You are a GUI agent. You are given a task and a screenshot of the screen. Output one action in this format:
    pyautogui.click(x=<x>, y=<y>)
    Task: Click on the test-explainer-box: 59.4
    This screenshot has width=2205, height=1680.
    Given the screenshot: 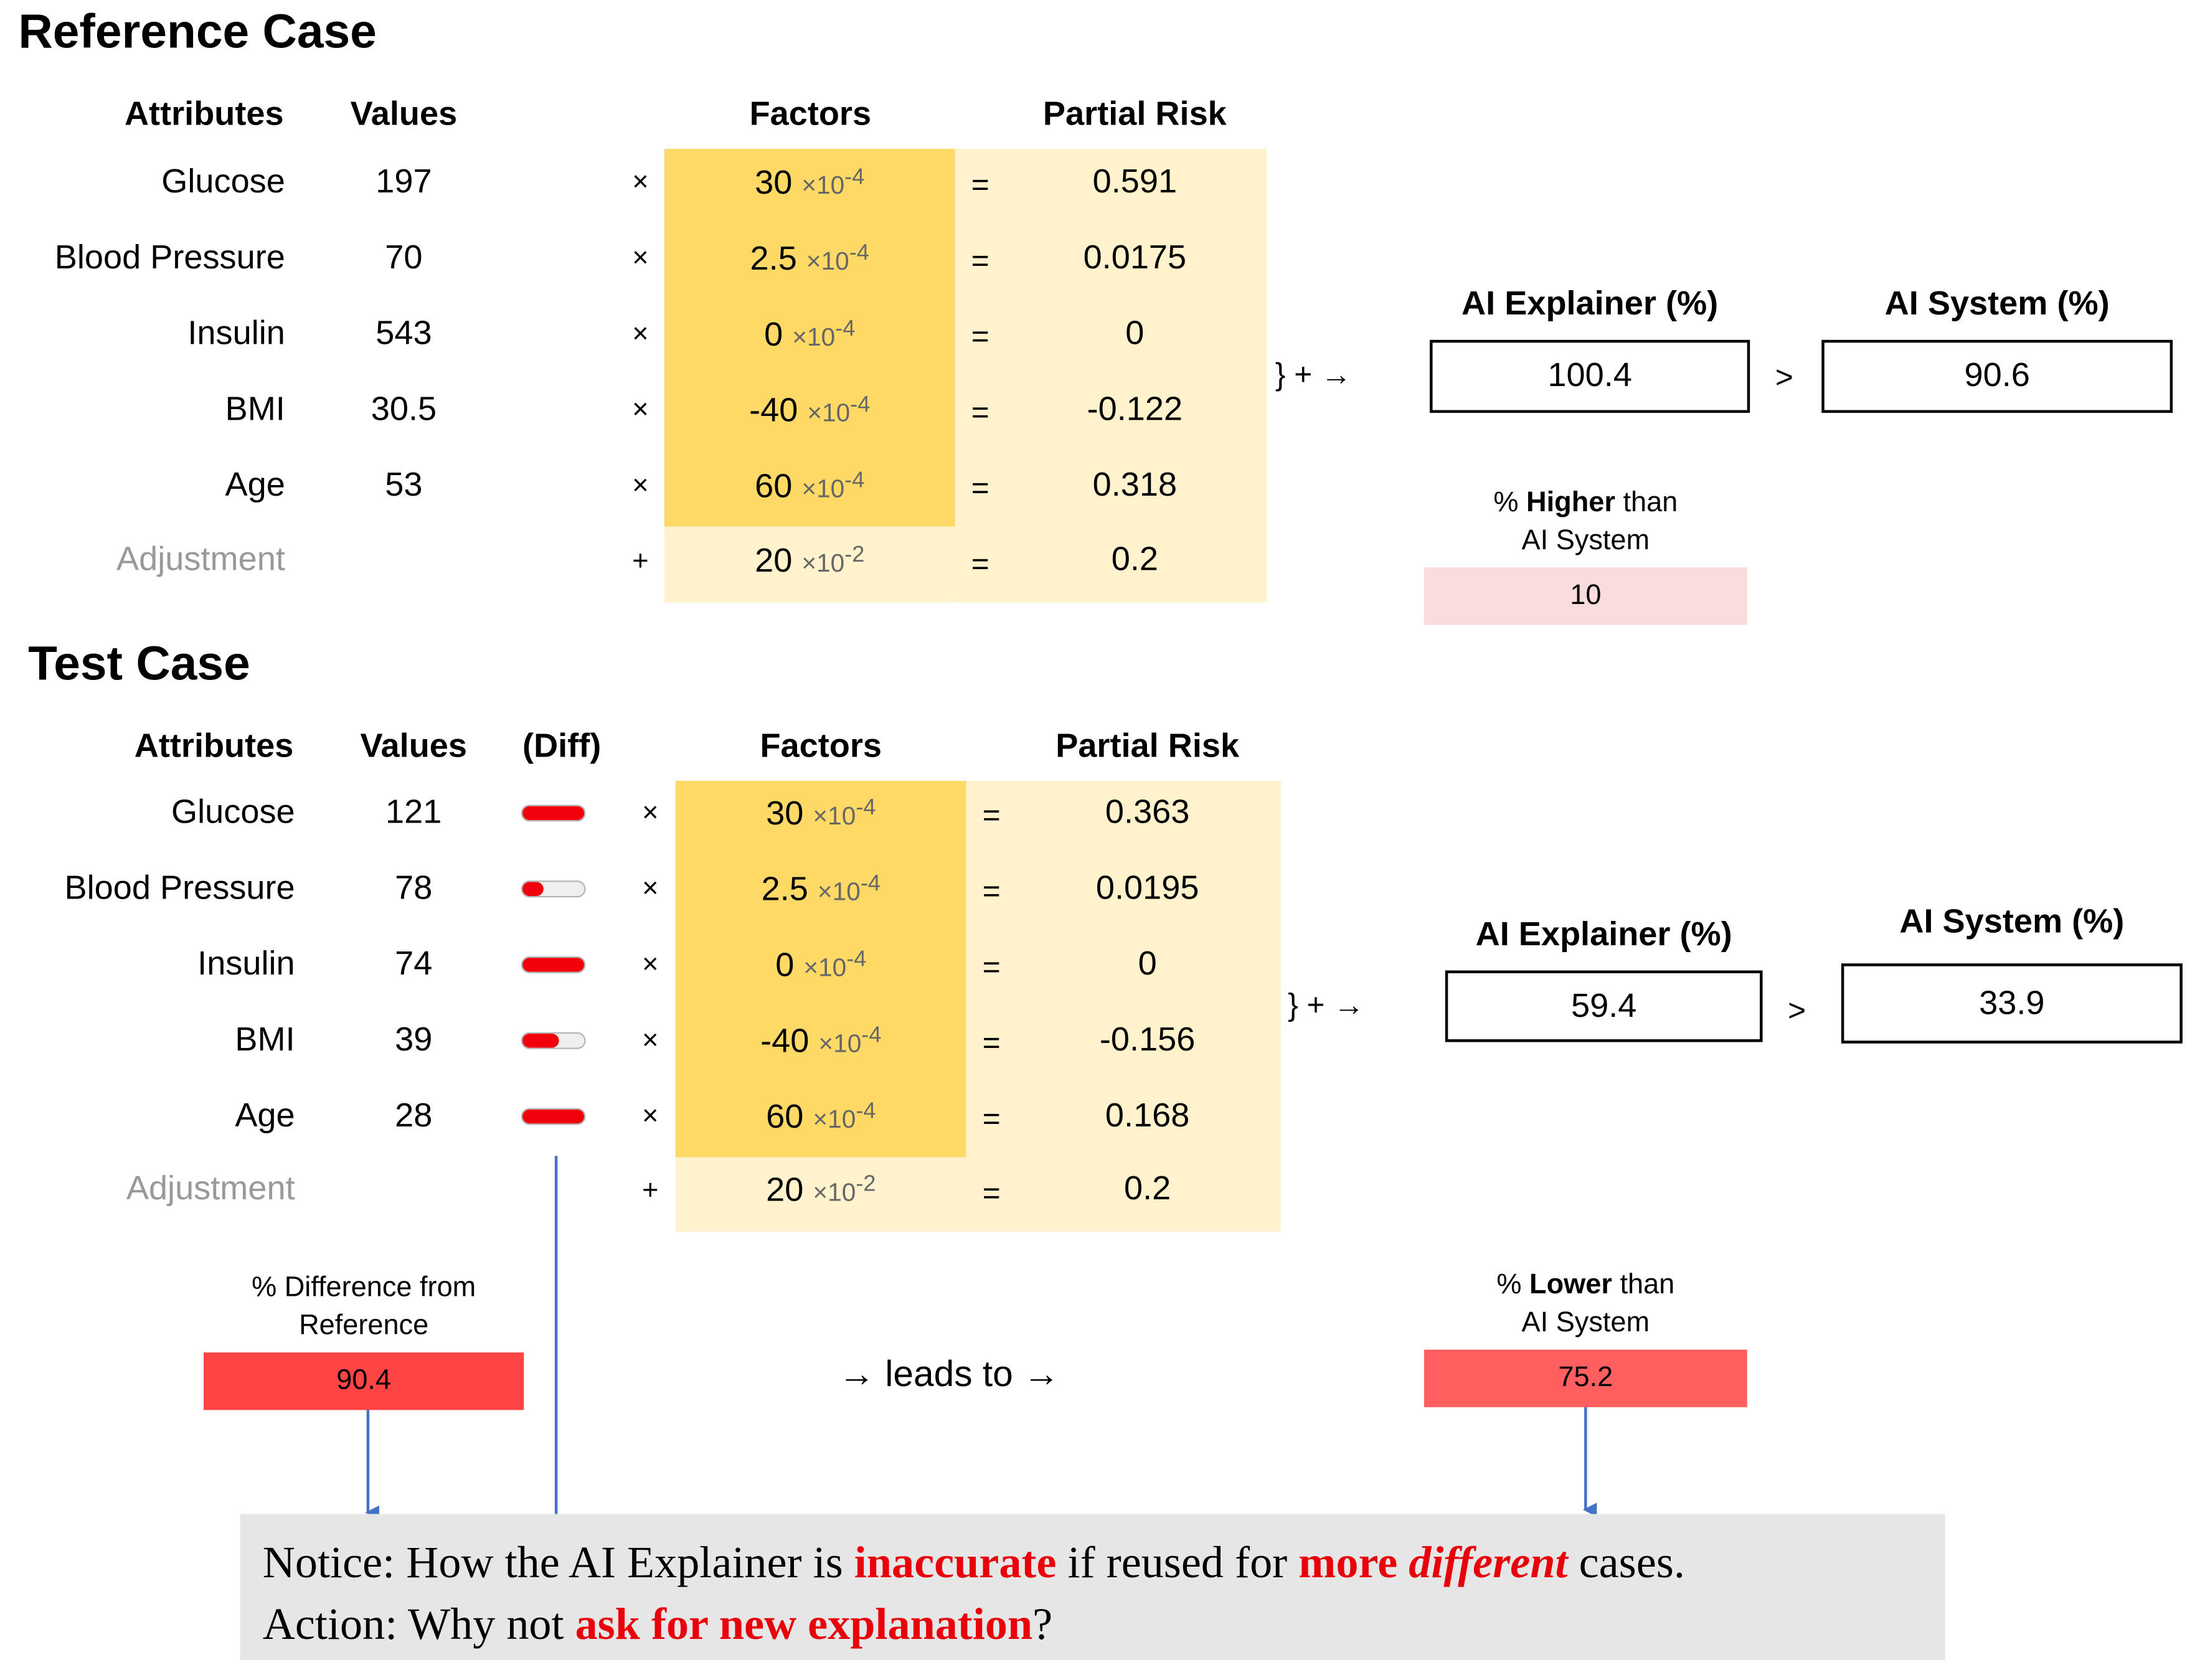 What is the action you would take?
    pyautogui.click(x=1604, y=1006)
    